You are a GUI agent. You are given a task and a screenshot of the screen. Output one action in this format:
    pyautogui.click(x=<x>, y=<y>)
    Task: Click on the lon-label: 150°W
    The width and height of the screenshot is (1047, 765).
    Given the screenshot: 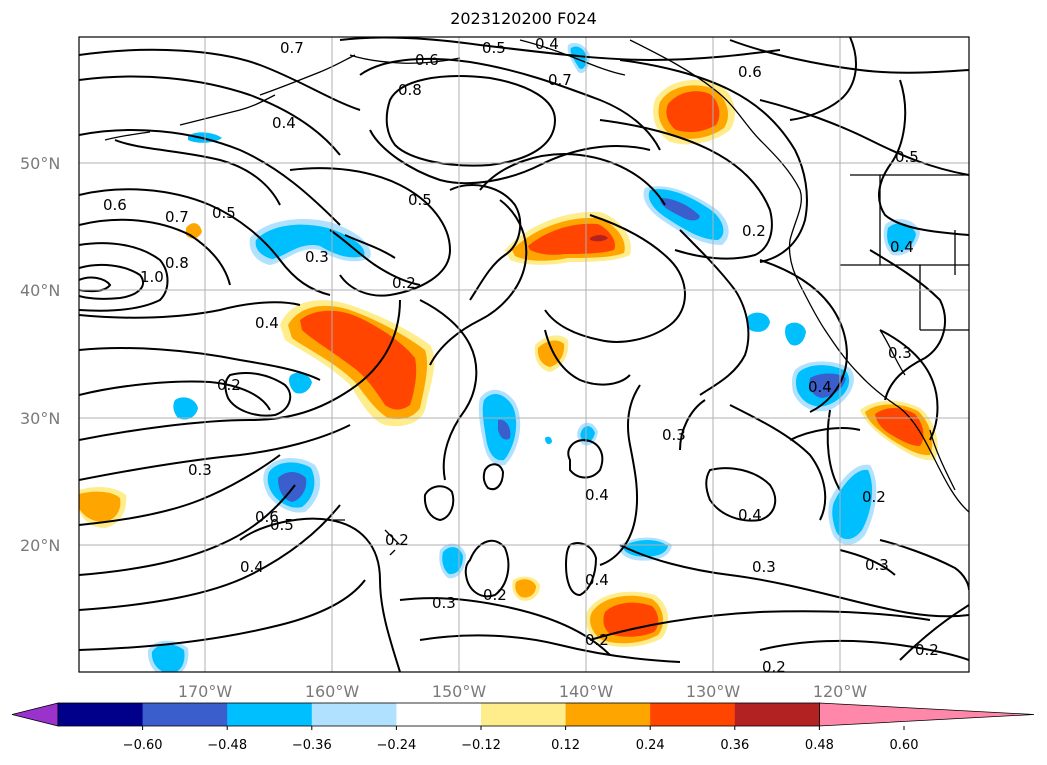 What is the action you would take?
    pyautogui.click(x=459, y=691)
    